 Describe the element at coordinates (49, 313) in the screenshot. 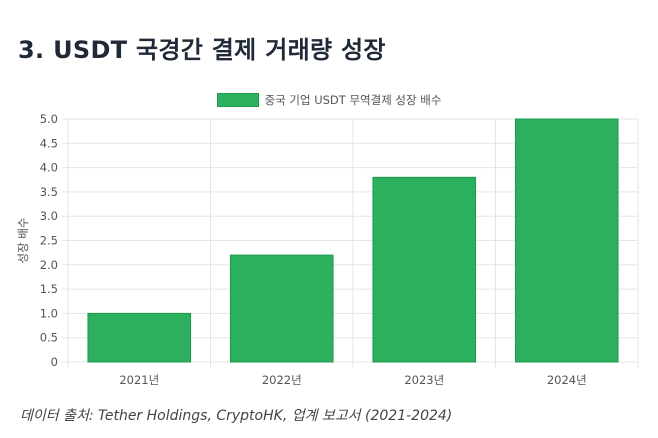

I see `y-tick-label: 1.0` at that location.